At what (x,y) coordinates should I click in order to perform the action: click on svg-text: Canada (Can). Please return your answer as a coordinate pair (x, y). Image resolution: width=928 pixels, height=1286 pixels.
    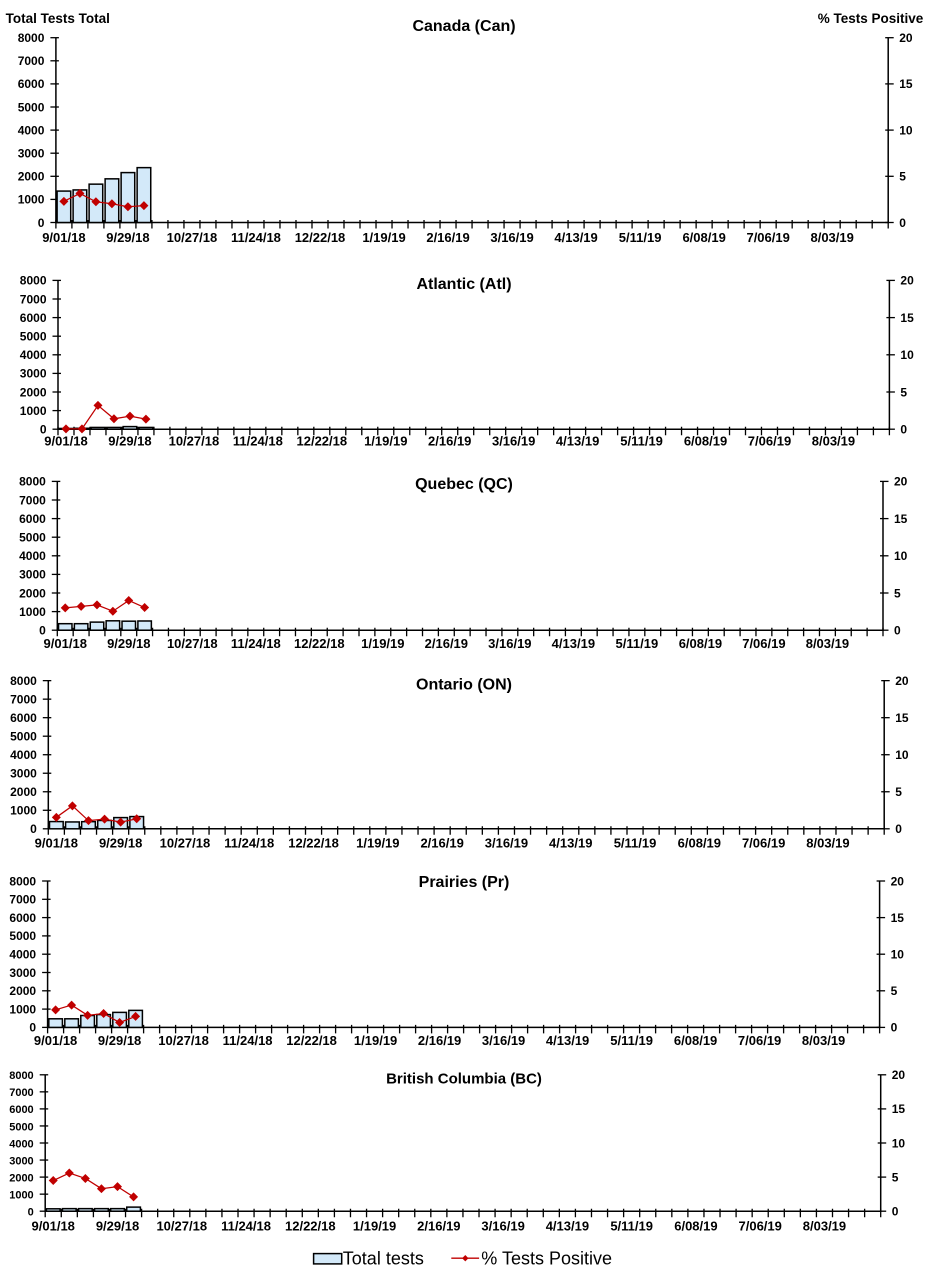
    Looking at the image, I should click on (463, 26).